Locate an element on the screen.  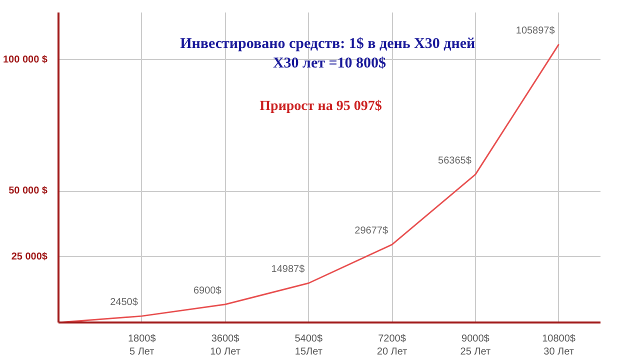
data-label: 6900$ is located at coordinates (207, 290).